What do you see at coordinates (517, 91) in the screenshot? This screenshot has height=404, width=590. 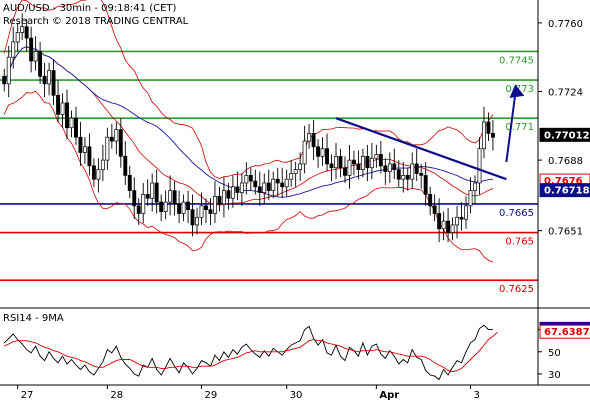 I see `projection-arrowhead` at bounding box center [517, 91].